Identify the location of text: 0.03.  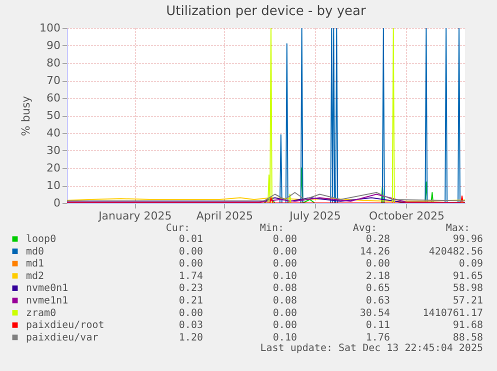
(190, 326).